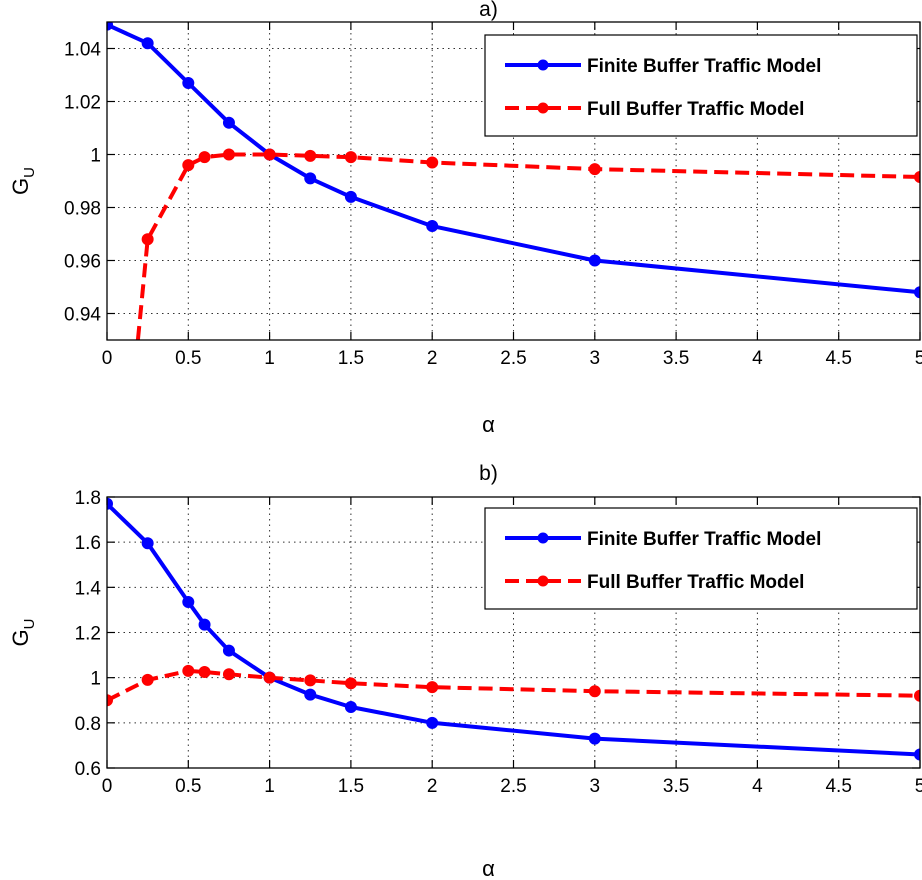  I want to click on y-tick-label: 1.4, so click(88, 588).